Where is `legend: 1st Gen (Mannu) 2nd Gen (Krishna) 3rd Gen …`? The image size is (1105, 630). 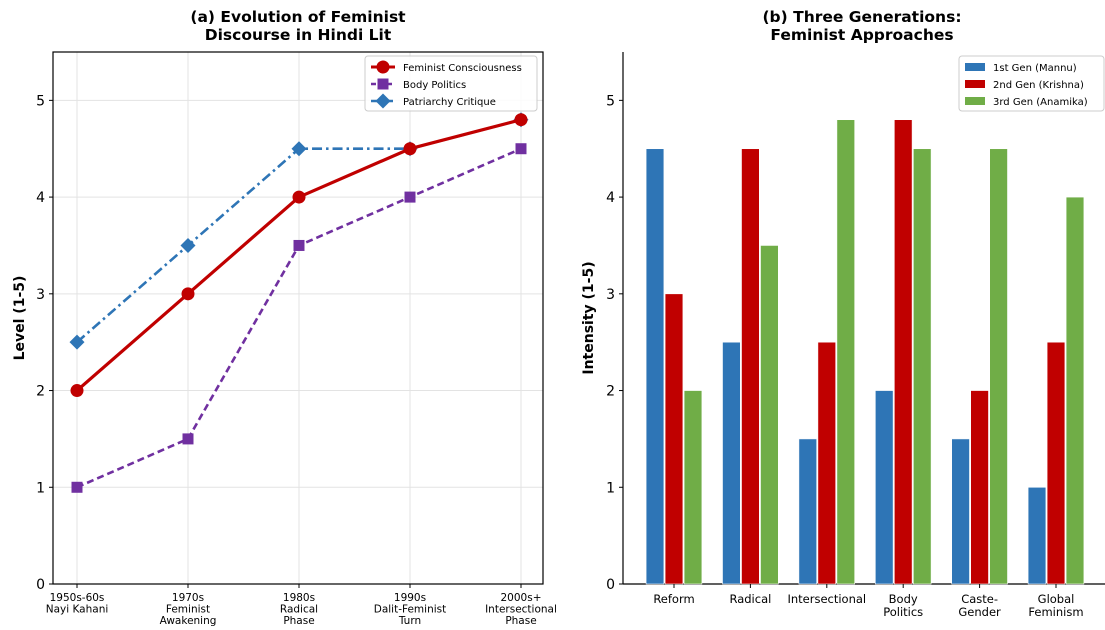 legend: 1st Gen (Mannu) 2nd Gen (Krishna) 3rd Gen … is located at coordinates (1031, 83).